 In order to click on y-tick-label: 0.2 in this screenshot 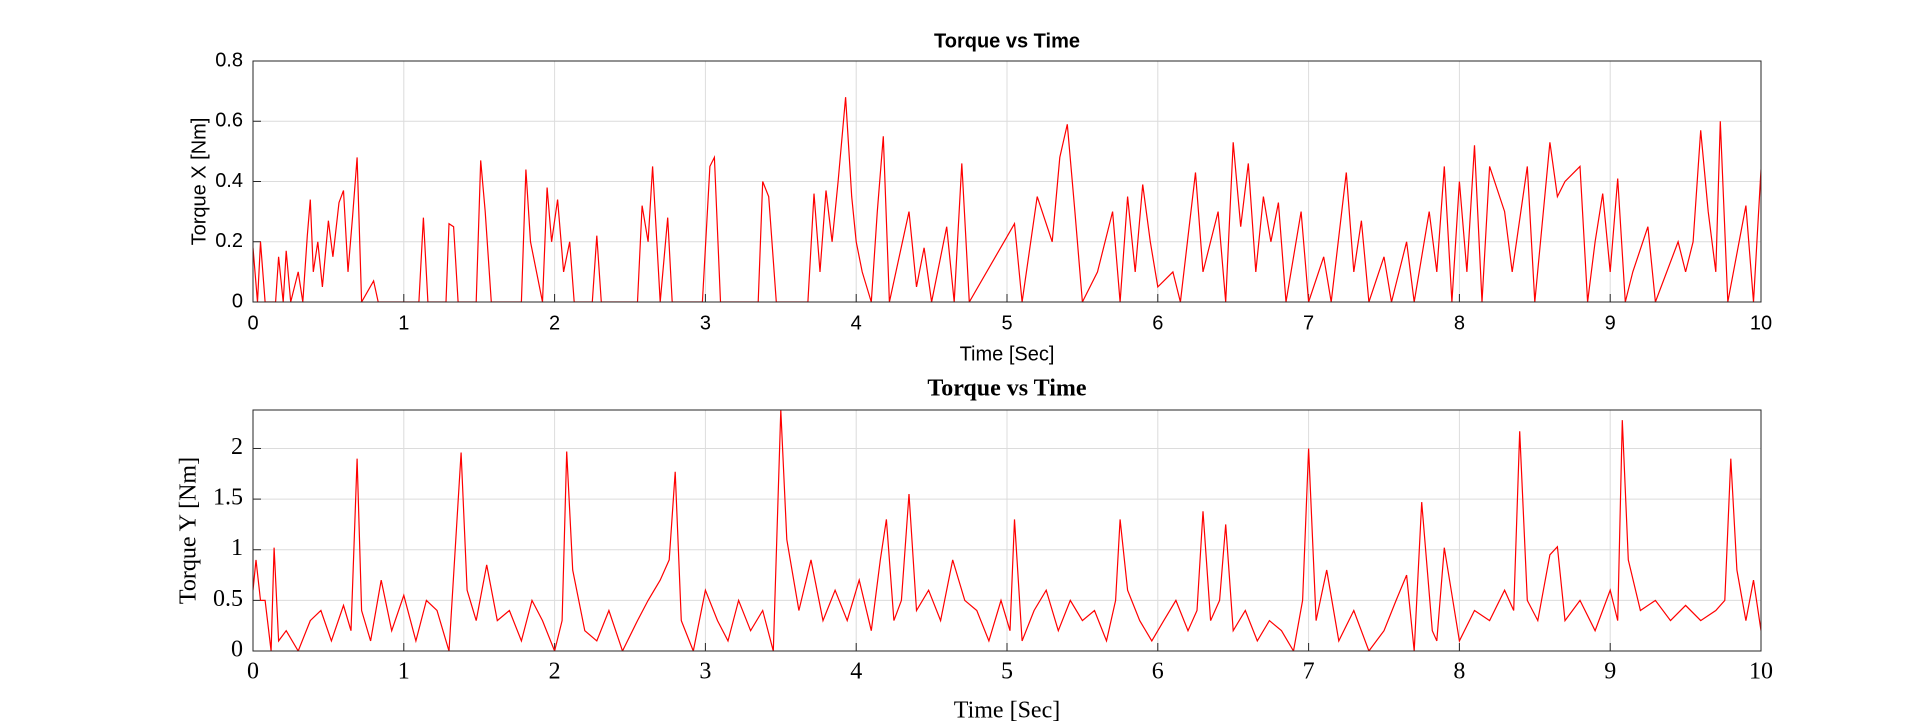, I will do `click(229, 241)`.